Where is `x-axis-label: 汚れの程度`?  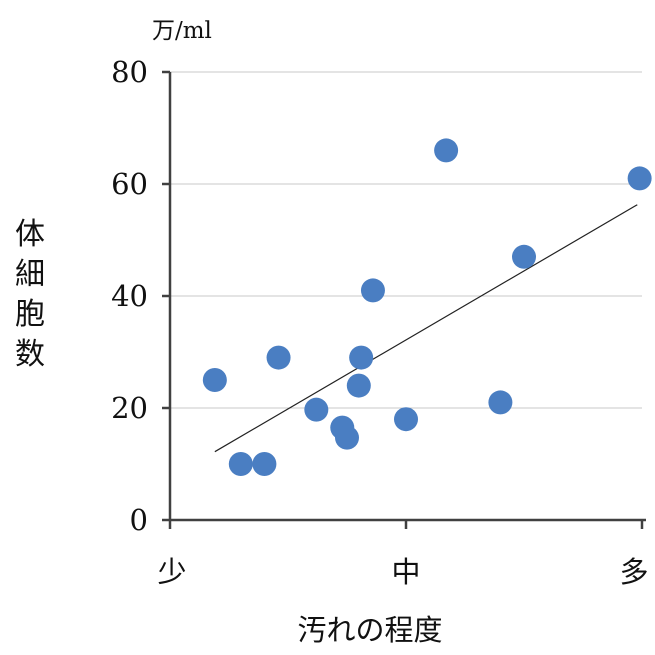
x-axis-label: 汚れの程度 is located at coordinates (369, 630).